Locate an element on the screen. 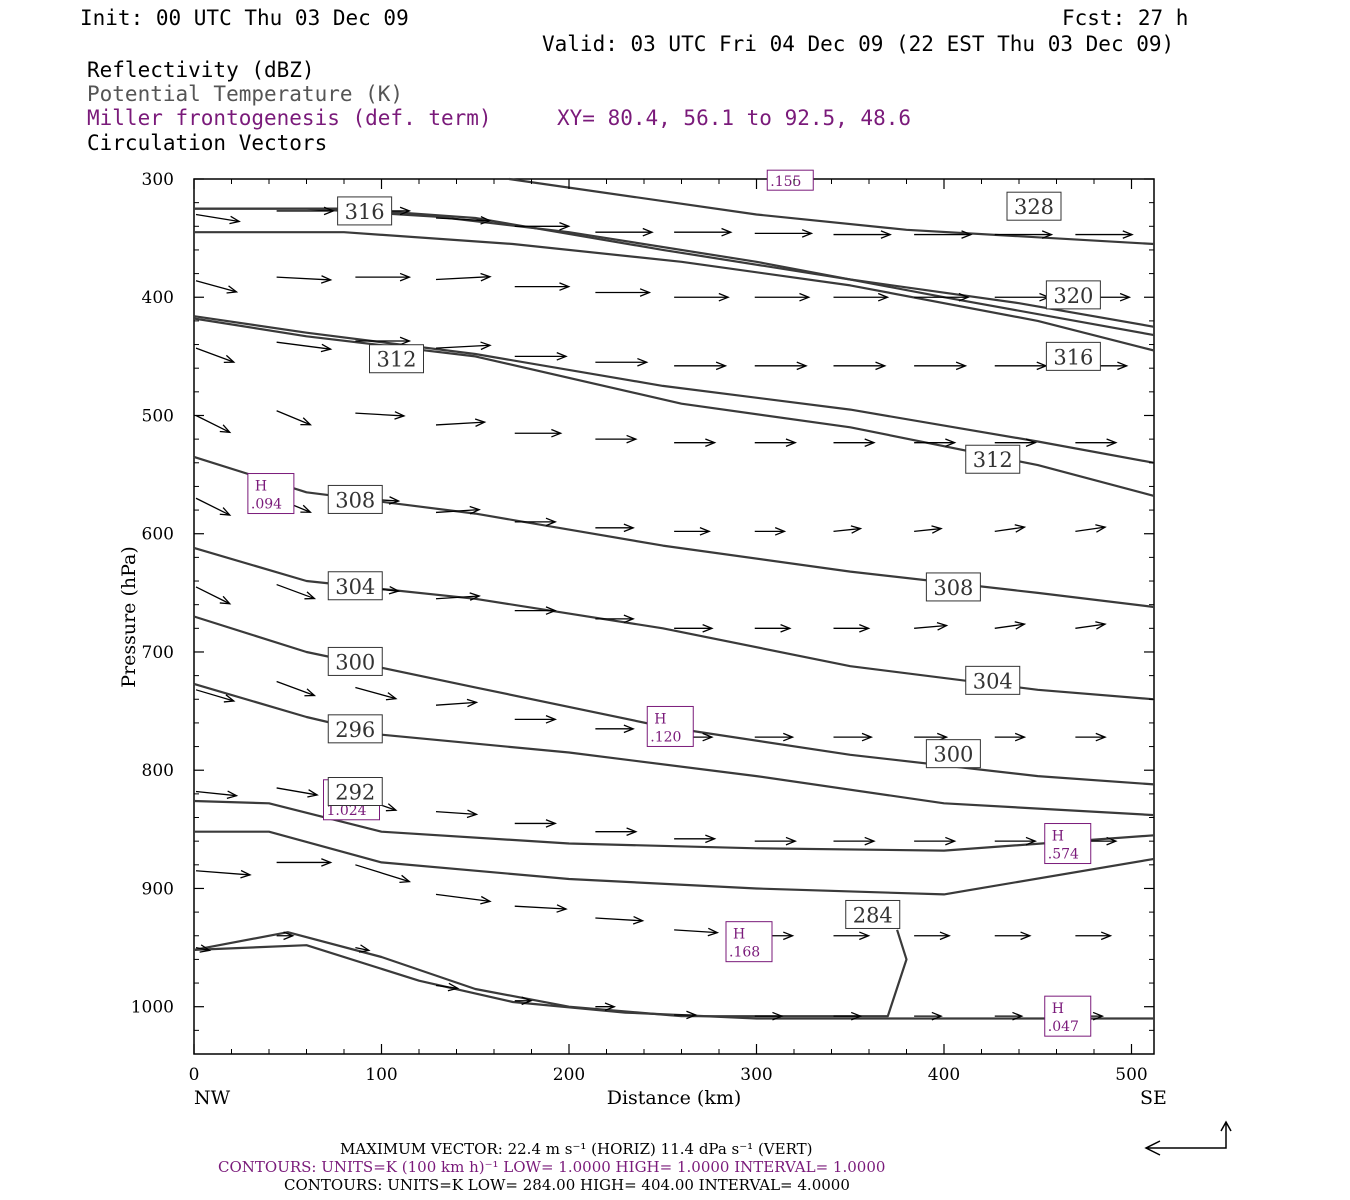 The width and height of the screenshot is (1350, 1200). x-tick-label: 200 is located at coordinates (569, 1075).